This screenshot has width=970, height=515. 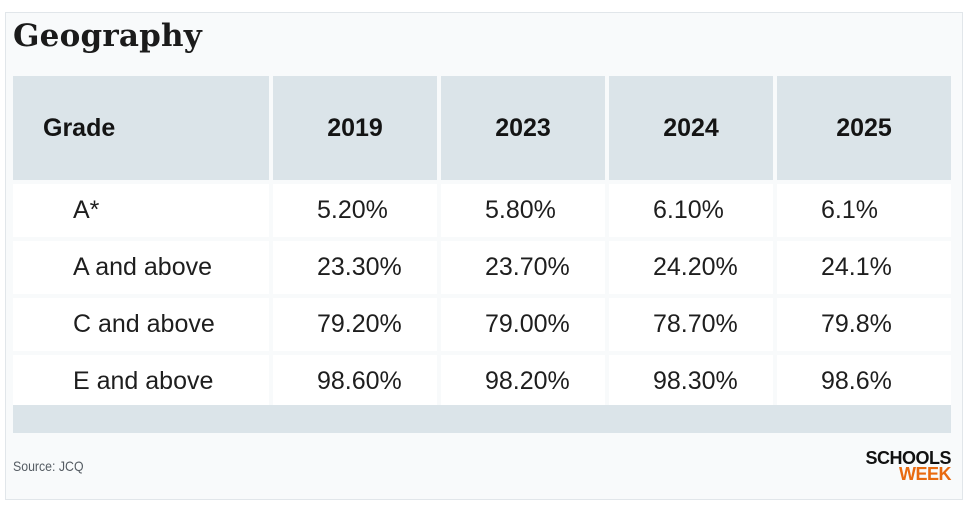 What do you see at coordinates (691, 210) in the screenshot?
I see `table-cell: 6.10%` at bounding box center [691, 210].